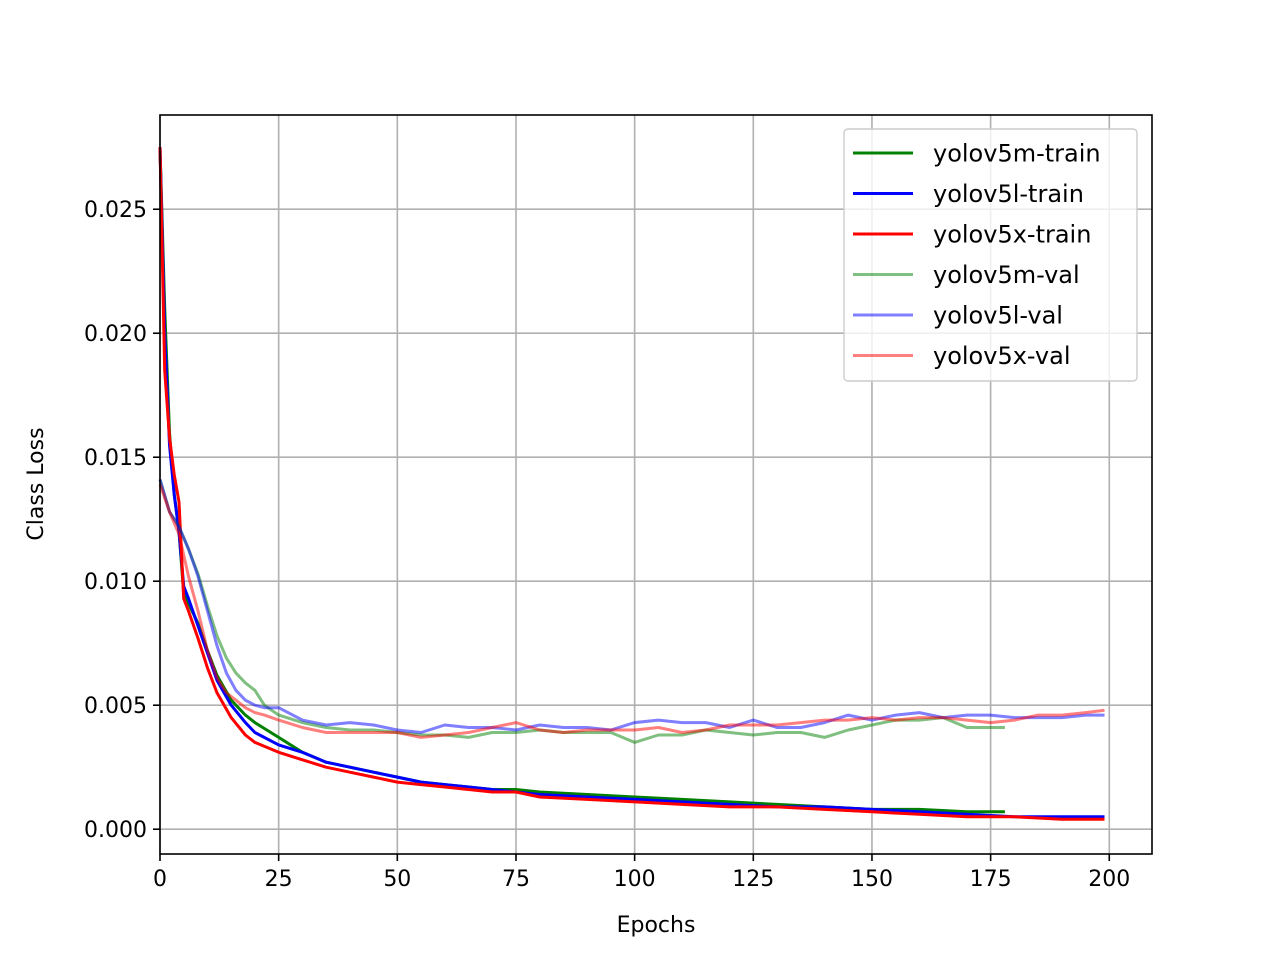 Image resolution: width=1280 pixels, height=960 pixels. What do you see at coordinates (115, 334) in the screenshot?
I see `y-tick-label: 0.020` at bounding box center [115, 334].